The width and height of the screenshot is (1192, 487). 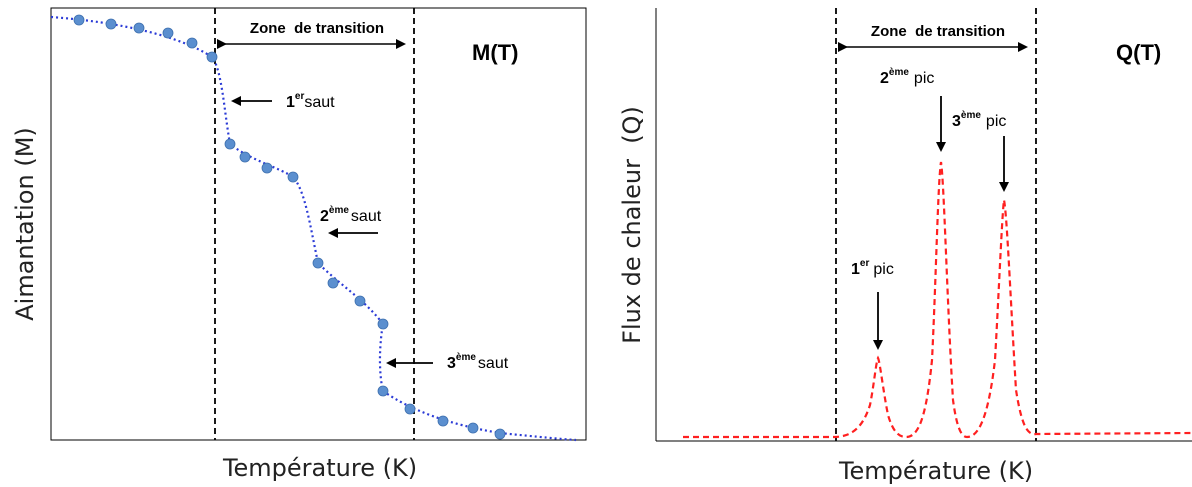 What do you see at coordinates (899, 72) in the screenshot?
I see `peak-2-superscript: ème` at bounding box center [899, 72].